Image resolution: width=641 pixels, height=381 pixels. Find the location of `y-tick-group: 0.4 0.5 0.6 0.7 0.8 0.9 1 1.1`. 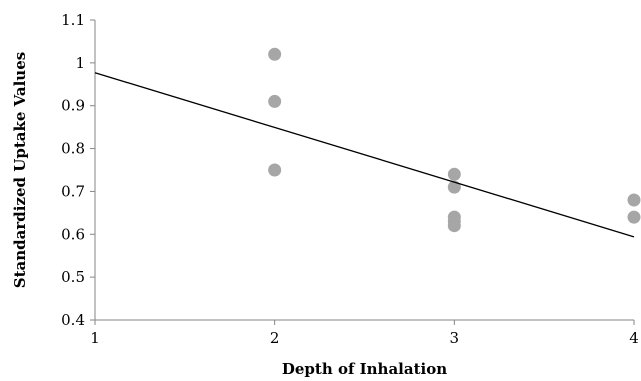

y-tick-group: 0.4 0.5 0.6 0.7 0.8 0.9 1 1.1 is located at coordinates (78, 170).